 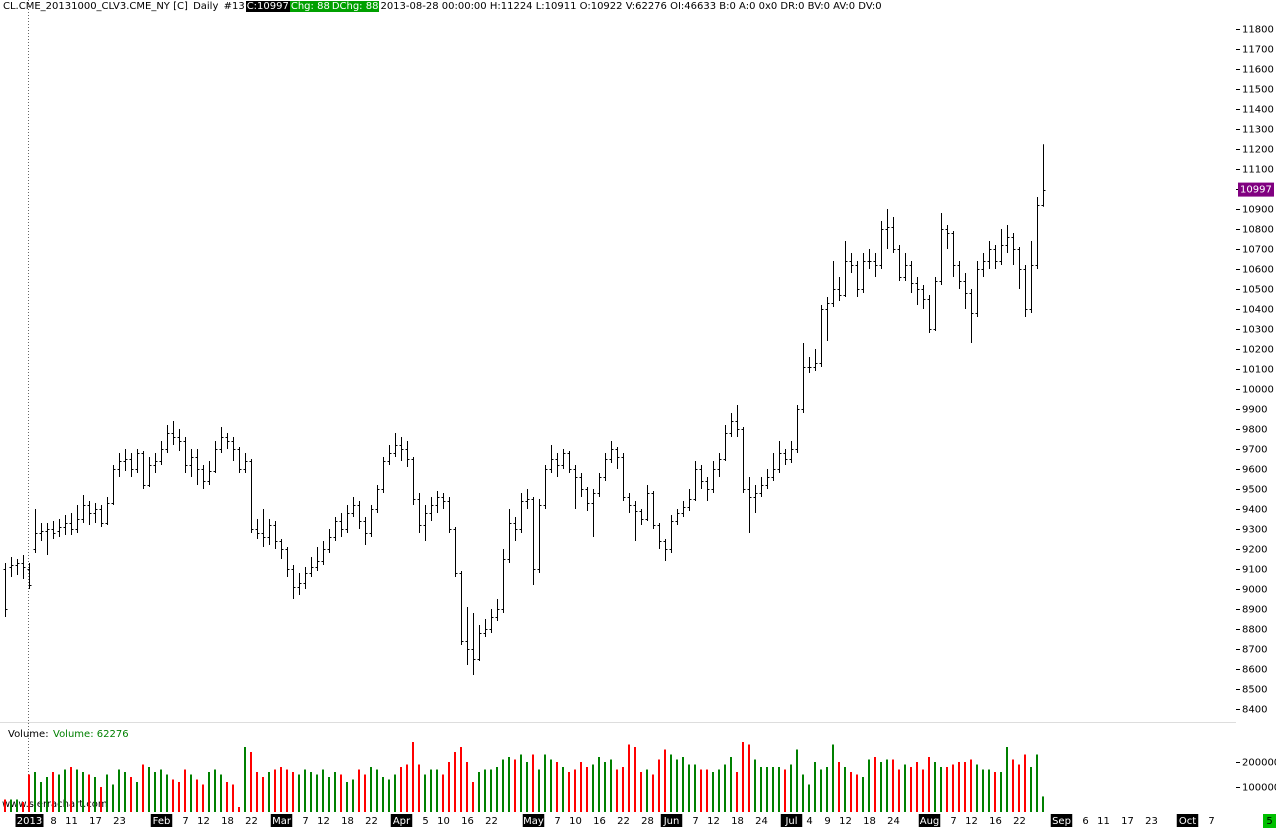 What do you see at coordinates (1258, 150) in the screenshot?
I see `y-tick-label: 11200` at bounding box center [1258, 150].